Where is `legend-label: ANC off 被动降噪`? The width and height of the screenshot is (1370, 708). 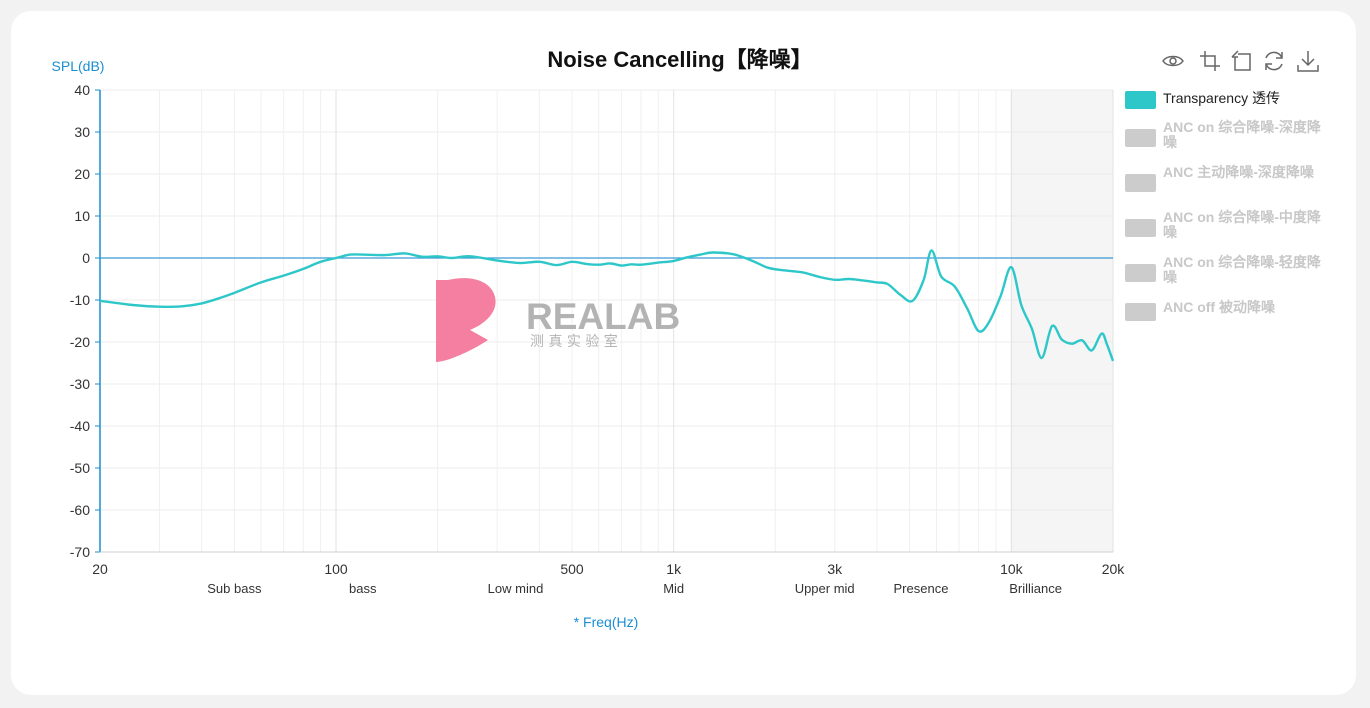
legend-label: ANC off 被动降噪 is located at coordinates (1219, 307).